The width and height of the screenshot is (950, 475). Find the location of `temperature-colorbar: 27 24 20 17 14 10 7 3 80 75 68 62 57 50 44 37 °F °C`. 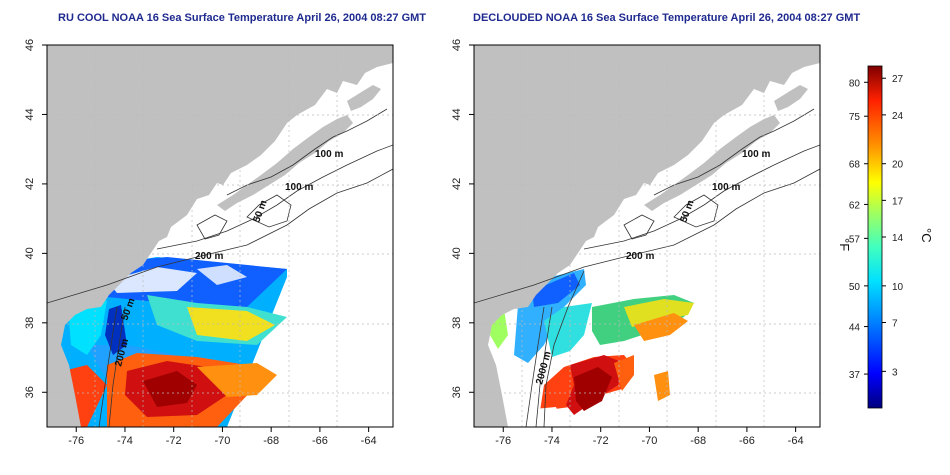

temperature-colorbar: 27 24 20 17 14 10 7 3 80 75 68 62 57 50 44 37 °F °C is located at coordinates (885, 237).